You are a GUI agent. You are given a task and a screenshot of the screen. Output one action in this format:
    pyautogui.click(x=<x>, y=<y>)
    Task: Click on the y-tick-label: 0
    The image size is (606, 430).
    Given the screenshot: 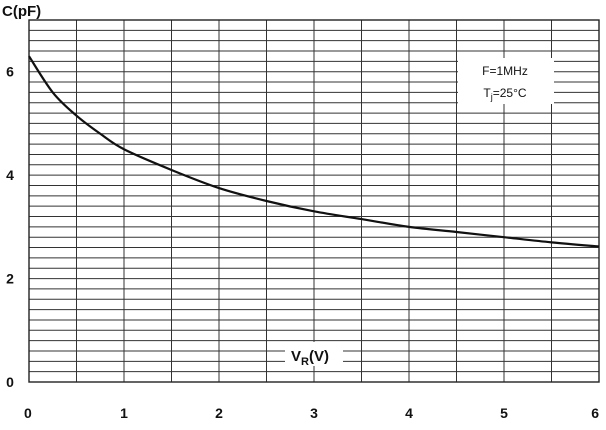 What is the action you would take?
    pyautogui.click(x=10, y=382)
    